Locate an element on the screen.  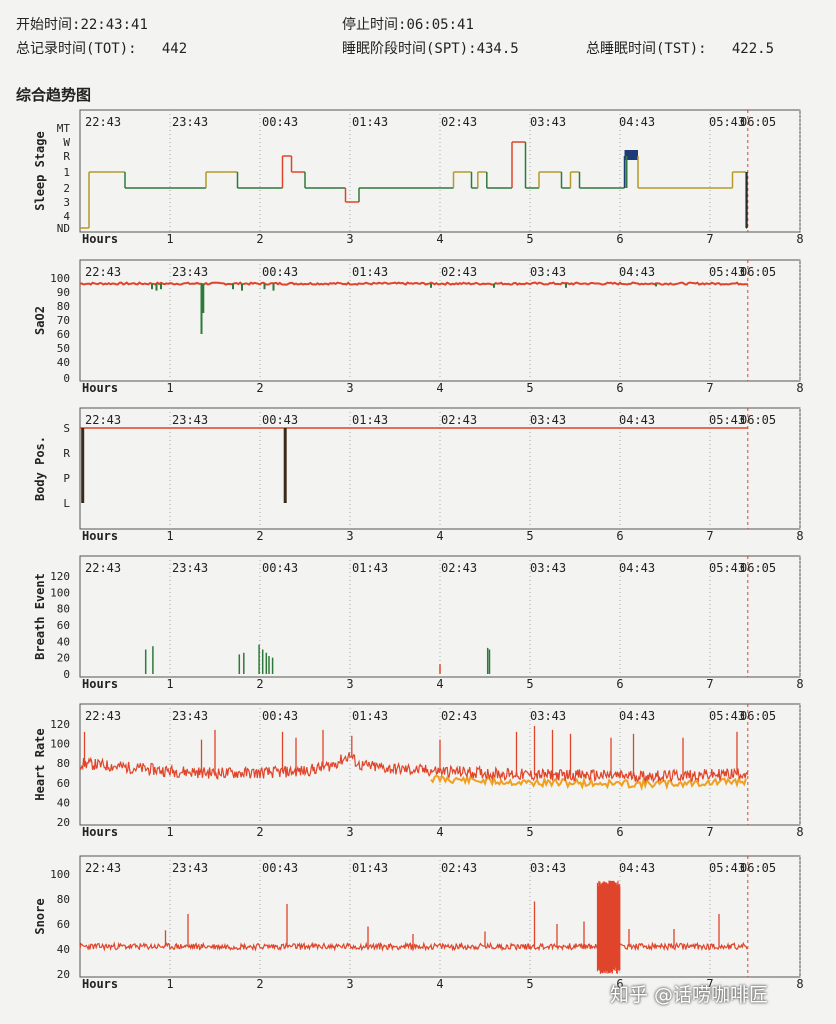
spt: 睡眠阶段时间(SPT):434.5 is located at coordinates (430, 48).